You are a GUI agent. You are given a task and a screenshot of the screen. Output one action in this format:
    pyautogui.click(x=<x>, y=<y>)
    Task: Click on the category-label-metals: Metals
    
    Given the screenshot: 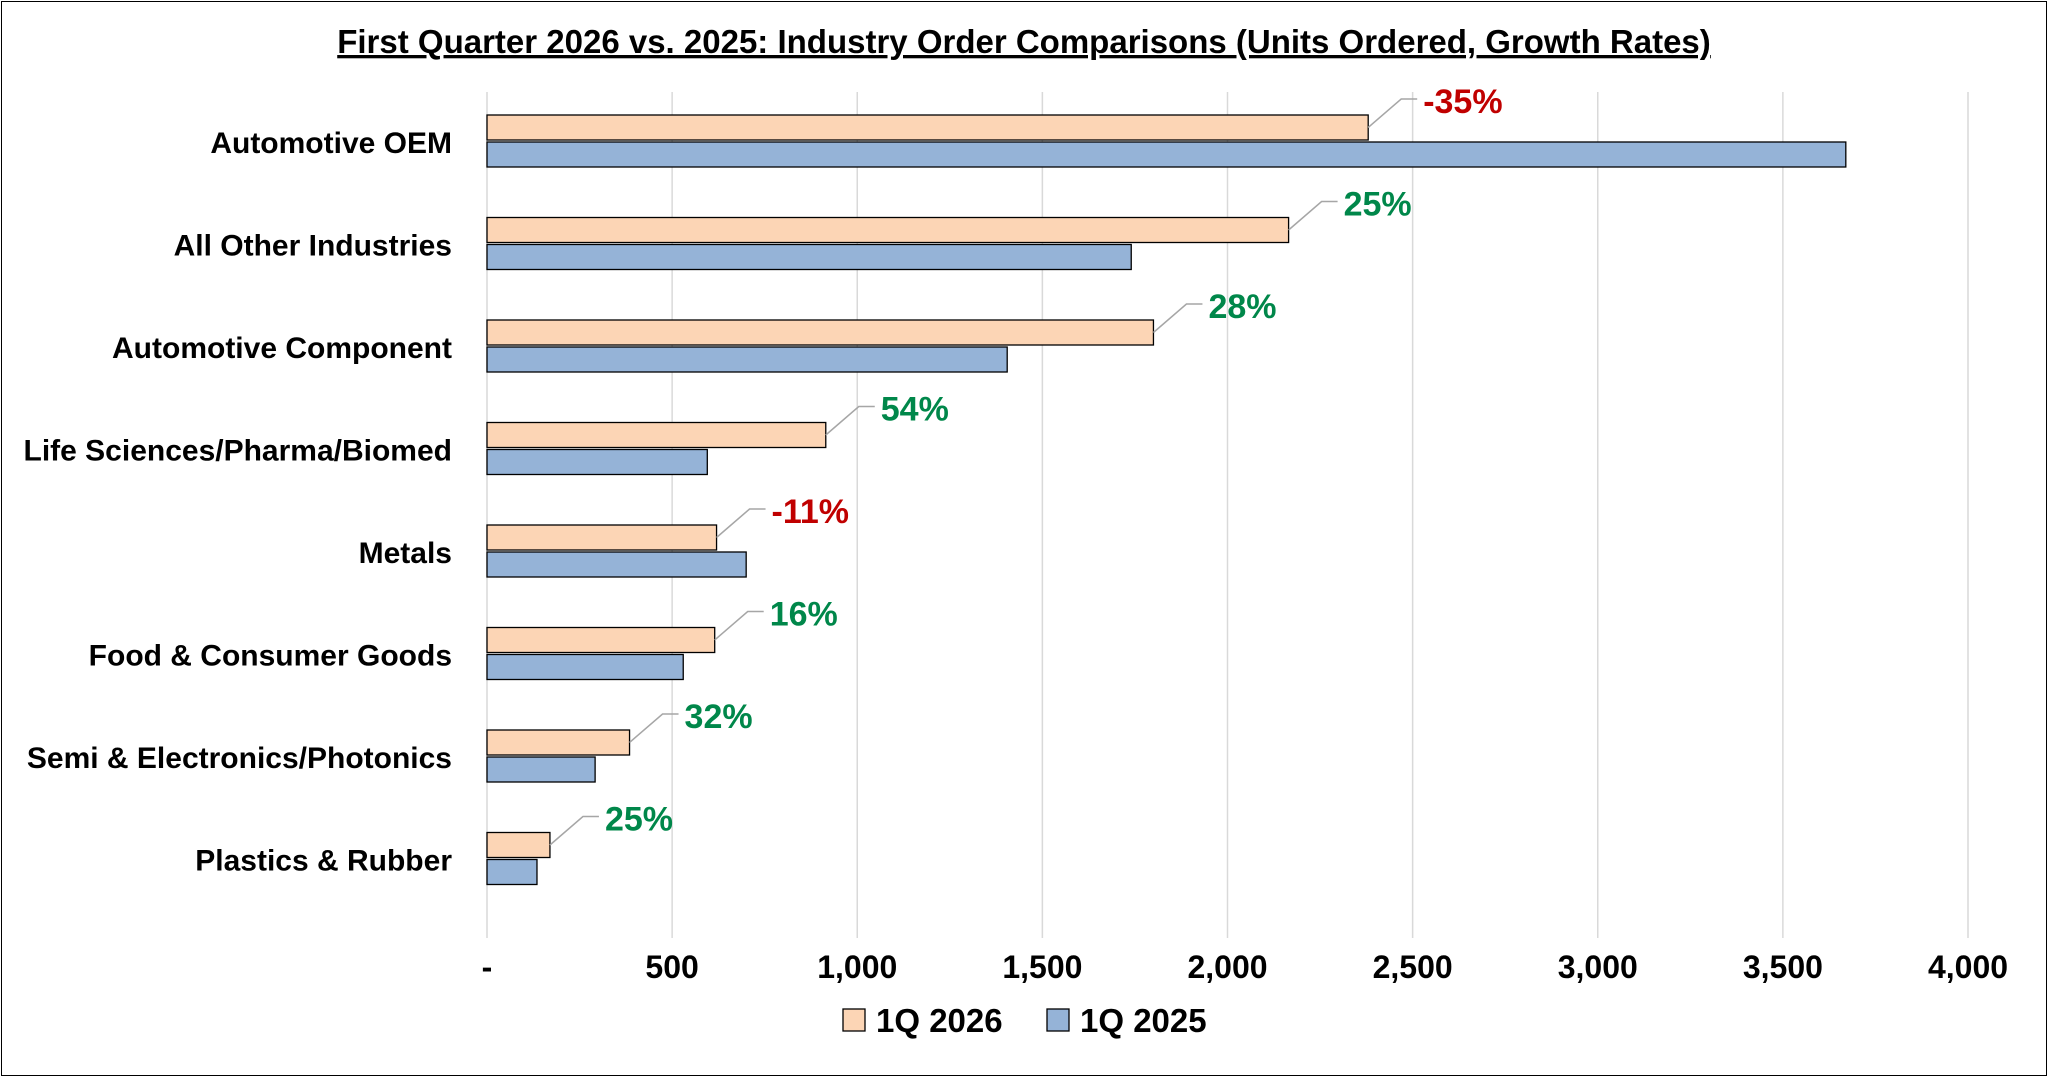 What is the action you would take?
    pyautogui.click(x=405, y=553)
    